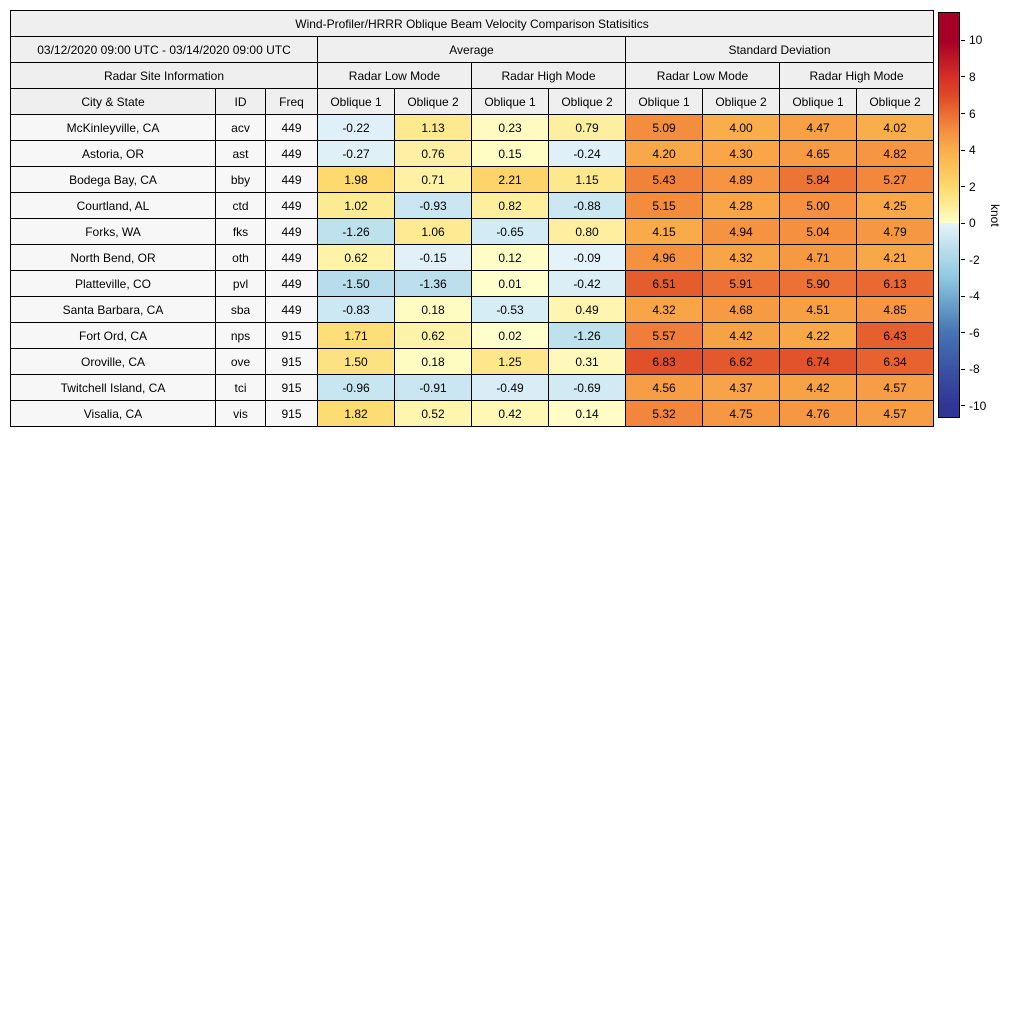 This screenshot has width=1024, height=1024. Describe the element at coordinates (741, 283) in the screenshot. I see `value-cell: 5.91` at that location.